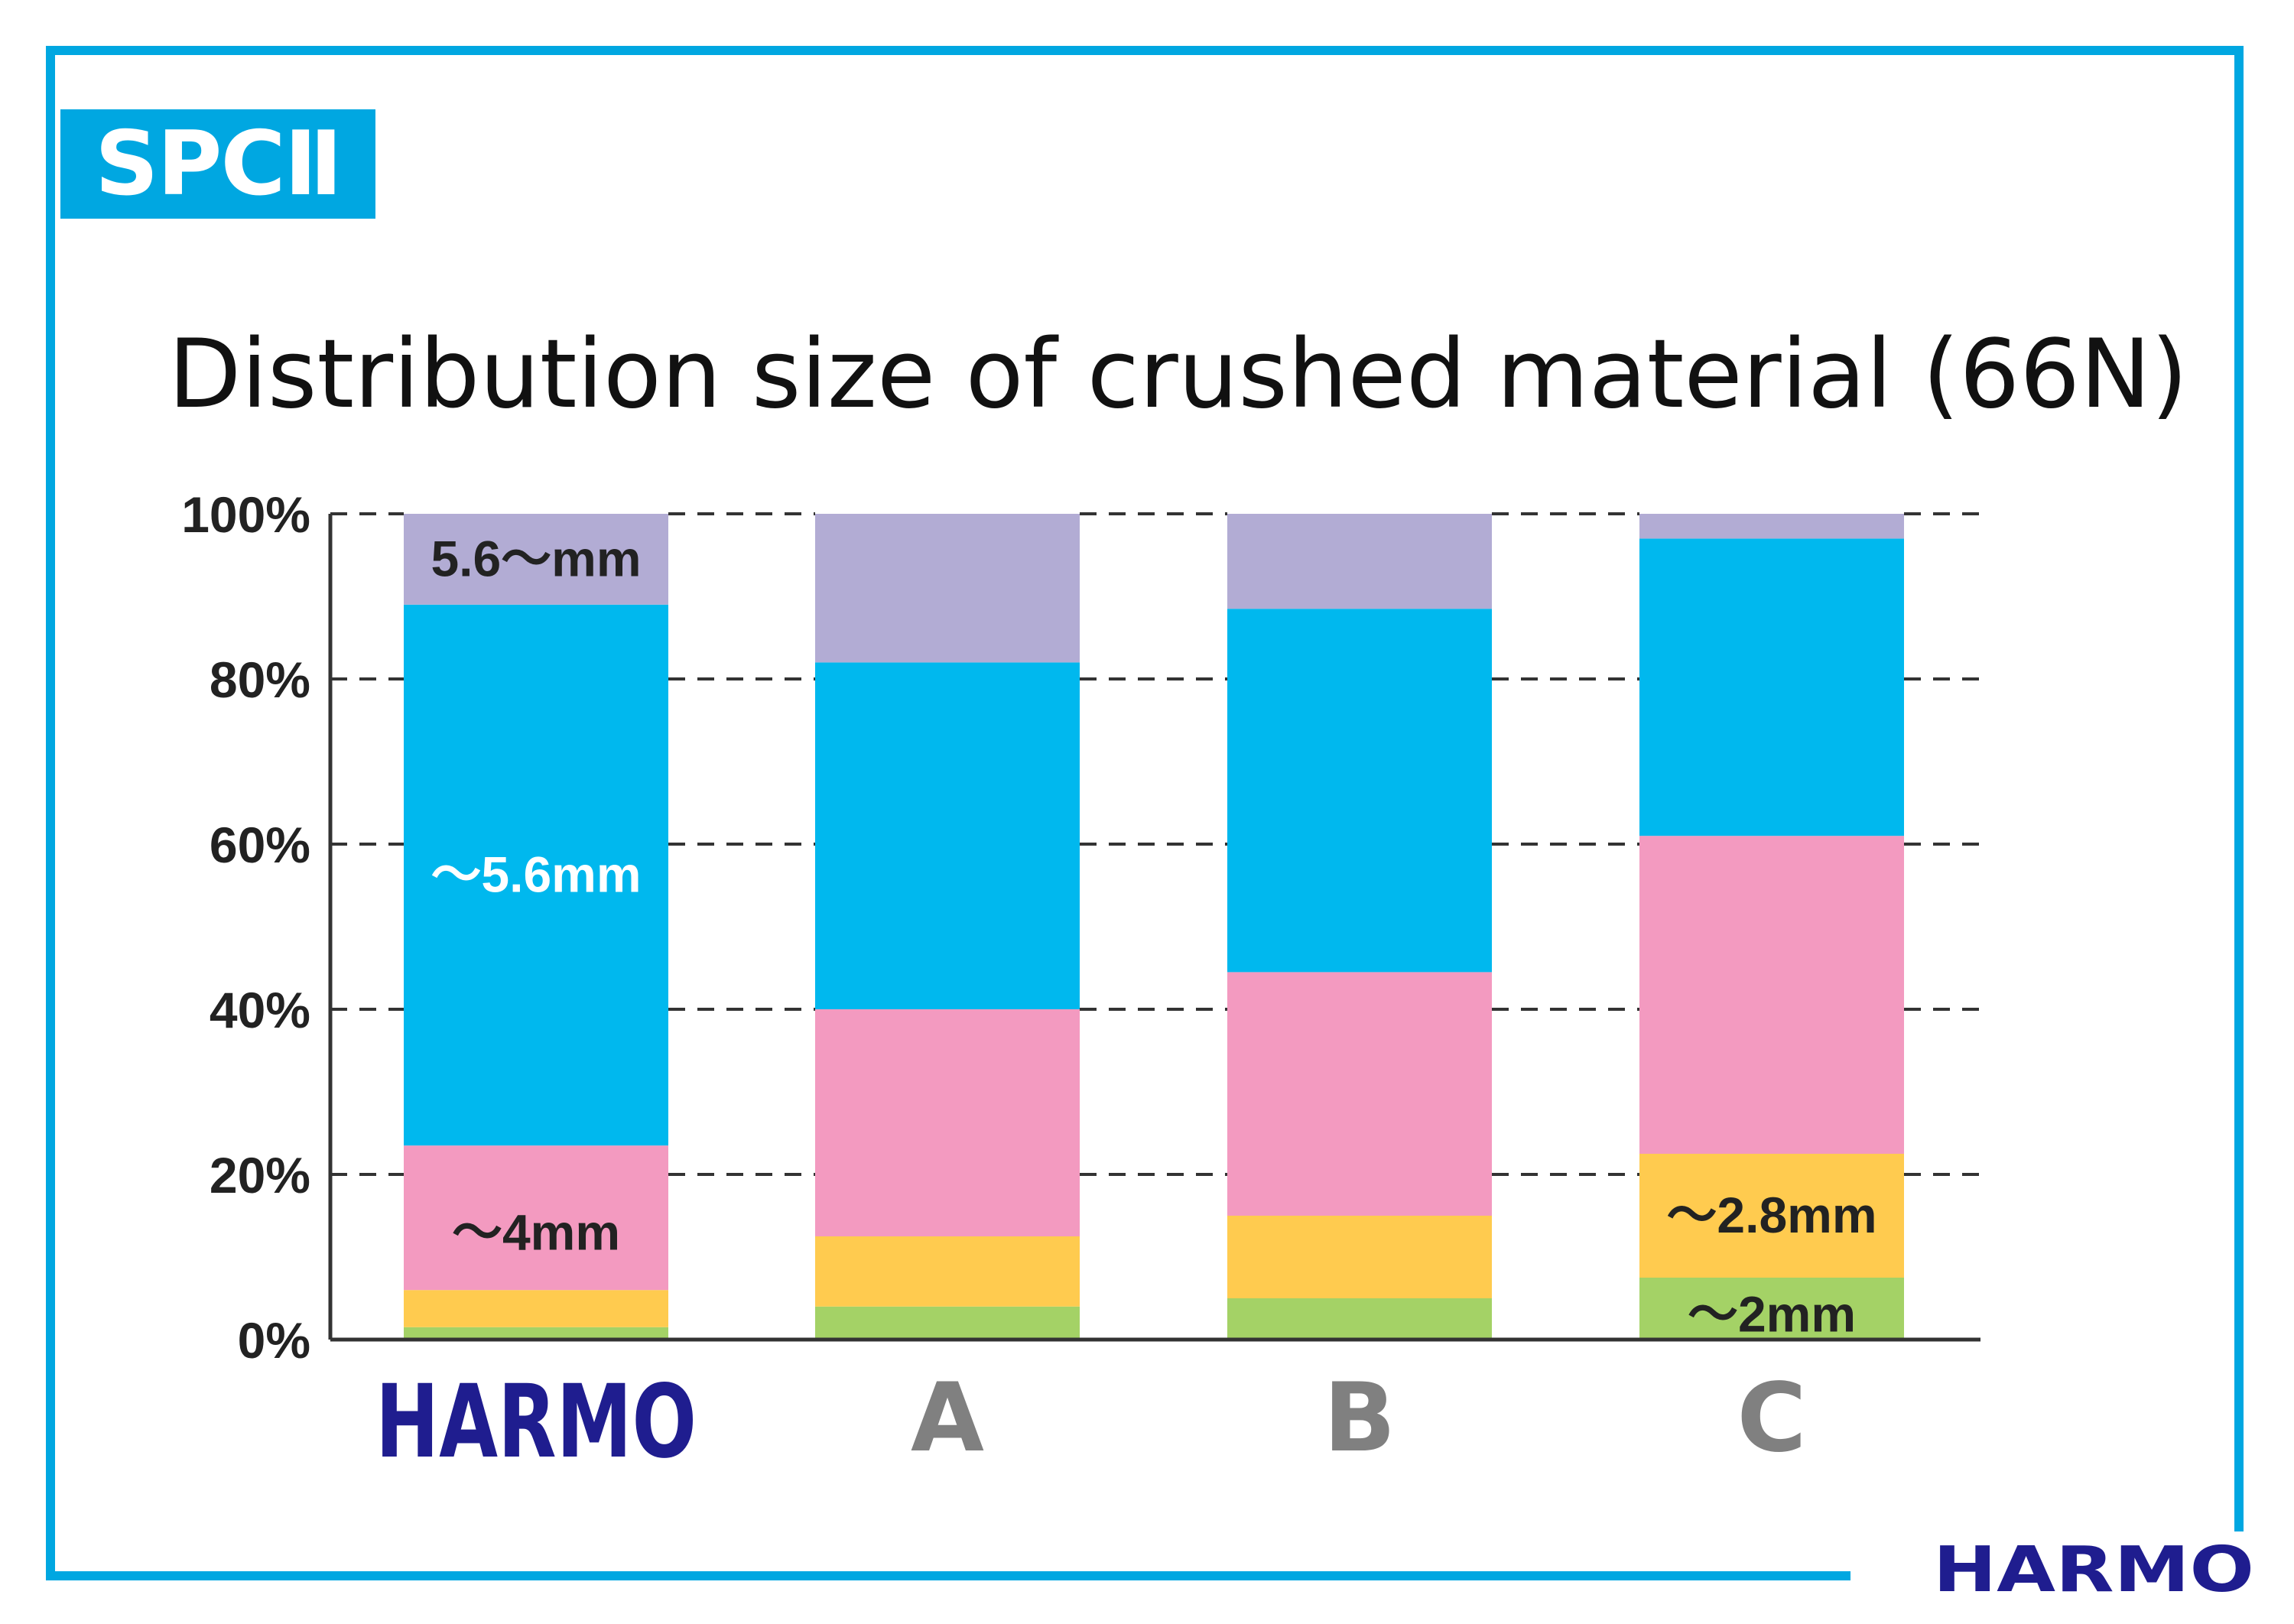 The width and height of the screenshot is (2294, 1624). Describe the element at coordinates (536, 1422) in the screenshot. I see `category-label-harmo: HARMO` at that location.